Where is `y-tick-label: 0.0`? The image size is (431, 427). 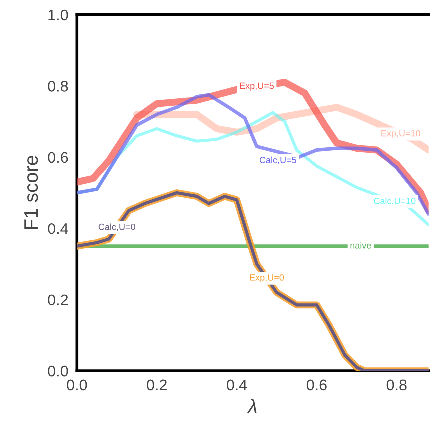
y-tick-label: 0.0 is located at coordinates (58, 371).